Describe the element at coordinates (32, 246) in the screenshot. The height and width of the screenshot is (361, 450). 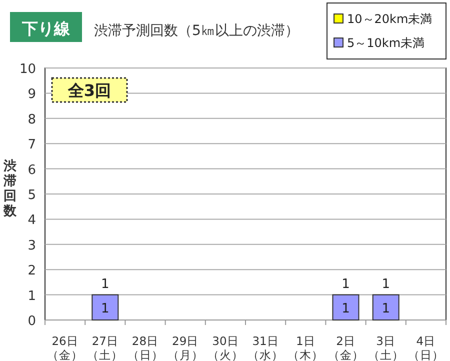
I see `y-tick-label: 3` at that location.